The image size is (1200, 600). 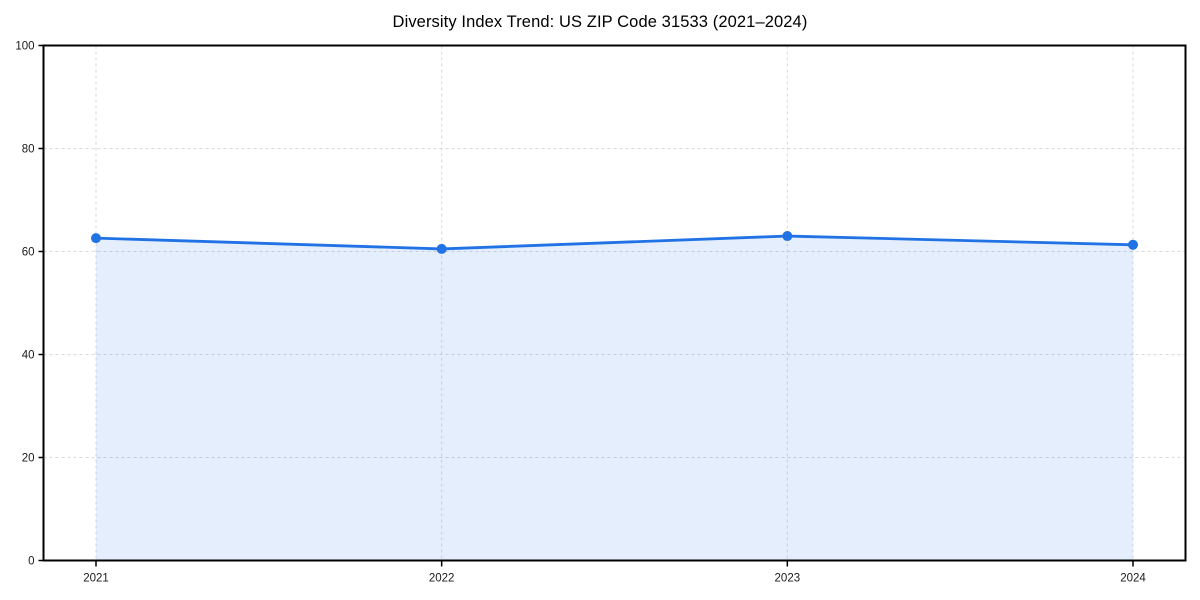 What do you see at coordinates (614, 242) in the screenshot?
I see `trend-line` at bounding box center [614, 242].